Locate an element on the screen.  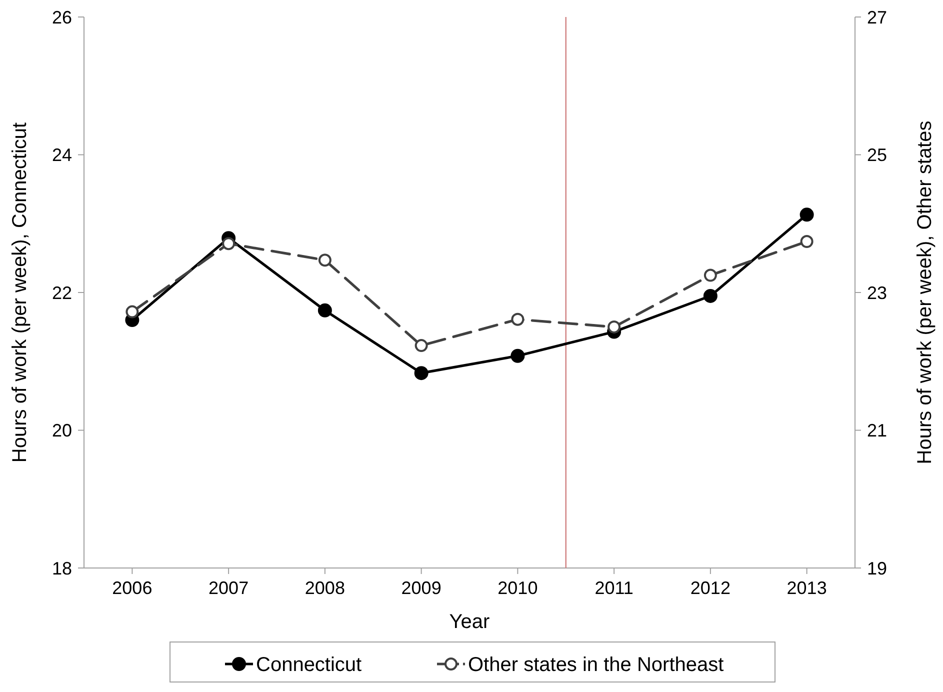
legend-label: Connecticut is located at coordinates (309, 665).